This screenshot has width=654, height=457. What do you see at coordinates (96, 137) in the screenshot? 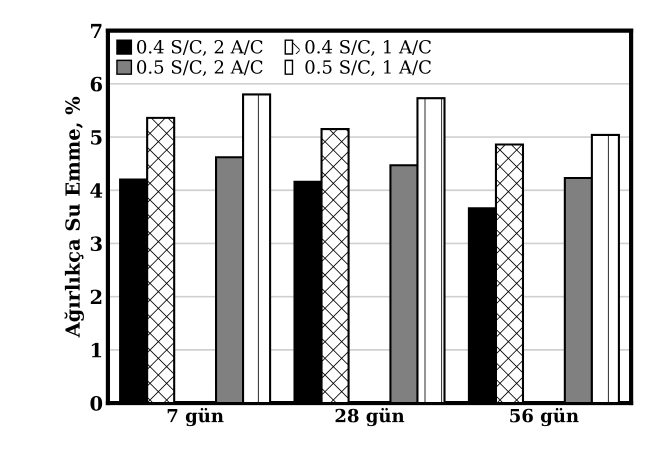
I see `y-tick-label: 5` at bounding box center [96, 137].